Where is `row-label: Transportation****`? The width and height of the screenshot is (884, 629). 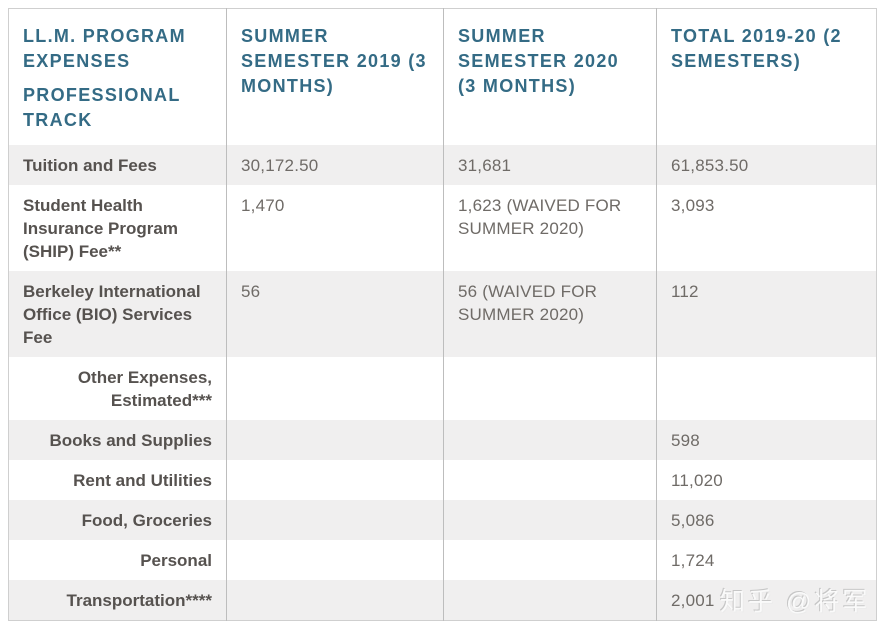
row-label: Transportation**** is located at coordinates (117, 600).